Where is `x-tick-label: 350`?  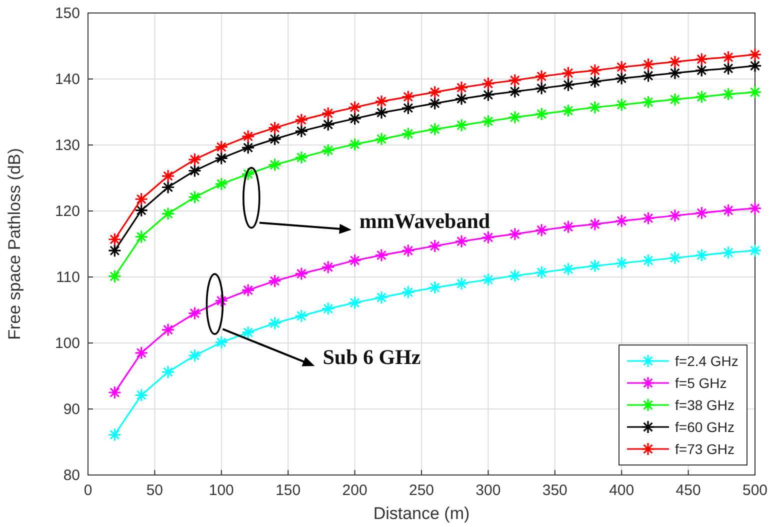
x-tick-label: 350 is located at coordinates (555, 490).